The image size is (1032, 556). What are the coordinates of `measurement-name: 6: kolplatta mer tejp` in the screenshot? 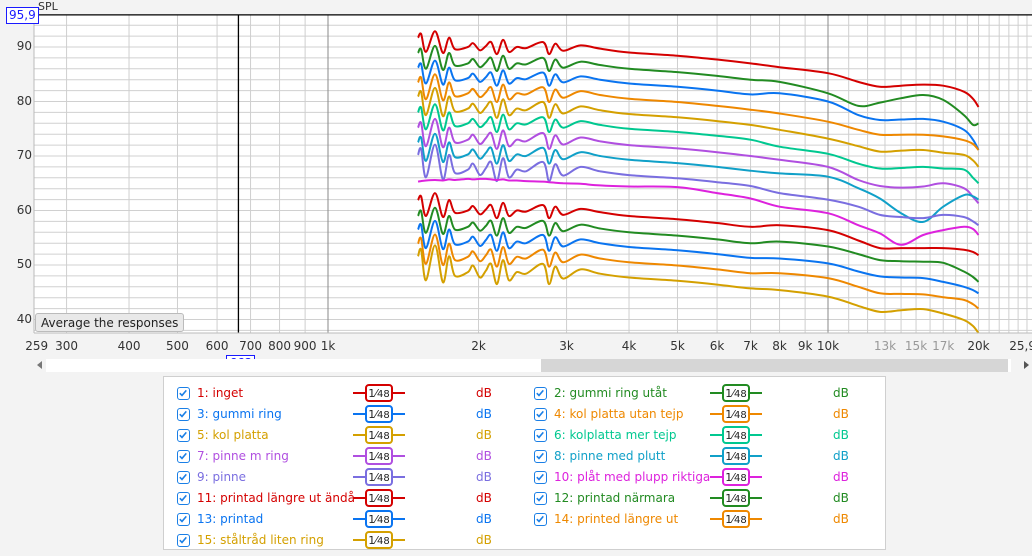 It's located at (615, 435).